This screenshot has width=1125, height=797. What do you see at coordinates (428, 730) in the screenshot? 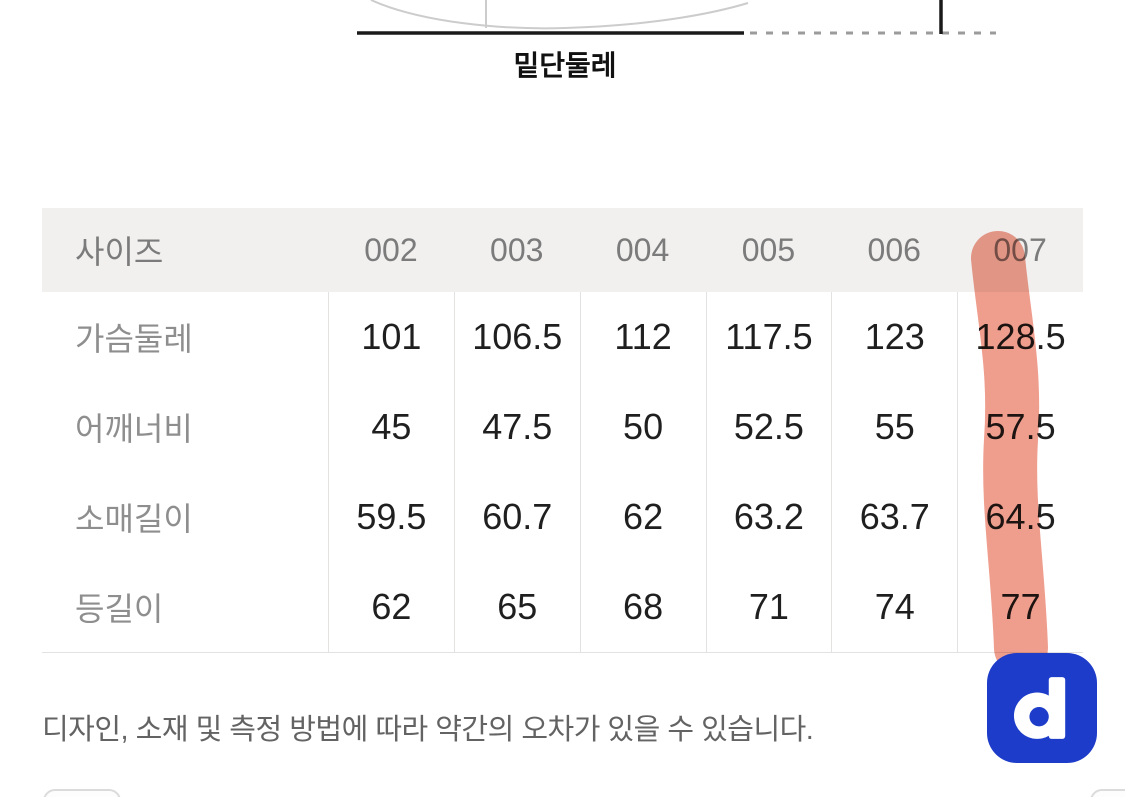
I see `note-text: 디자인, 소재 및 측정 방법에 따라 약간의 오차가 있을 수 있습니다.` at bounding box center [428, 730].